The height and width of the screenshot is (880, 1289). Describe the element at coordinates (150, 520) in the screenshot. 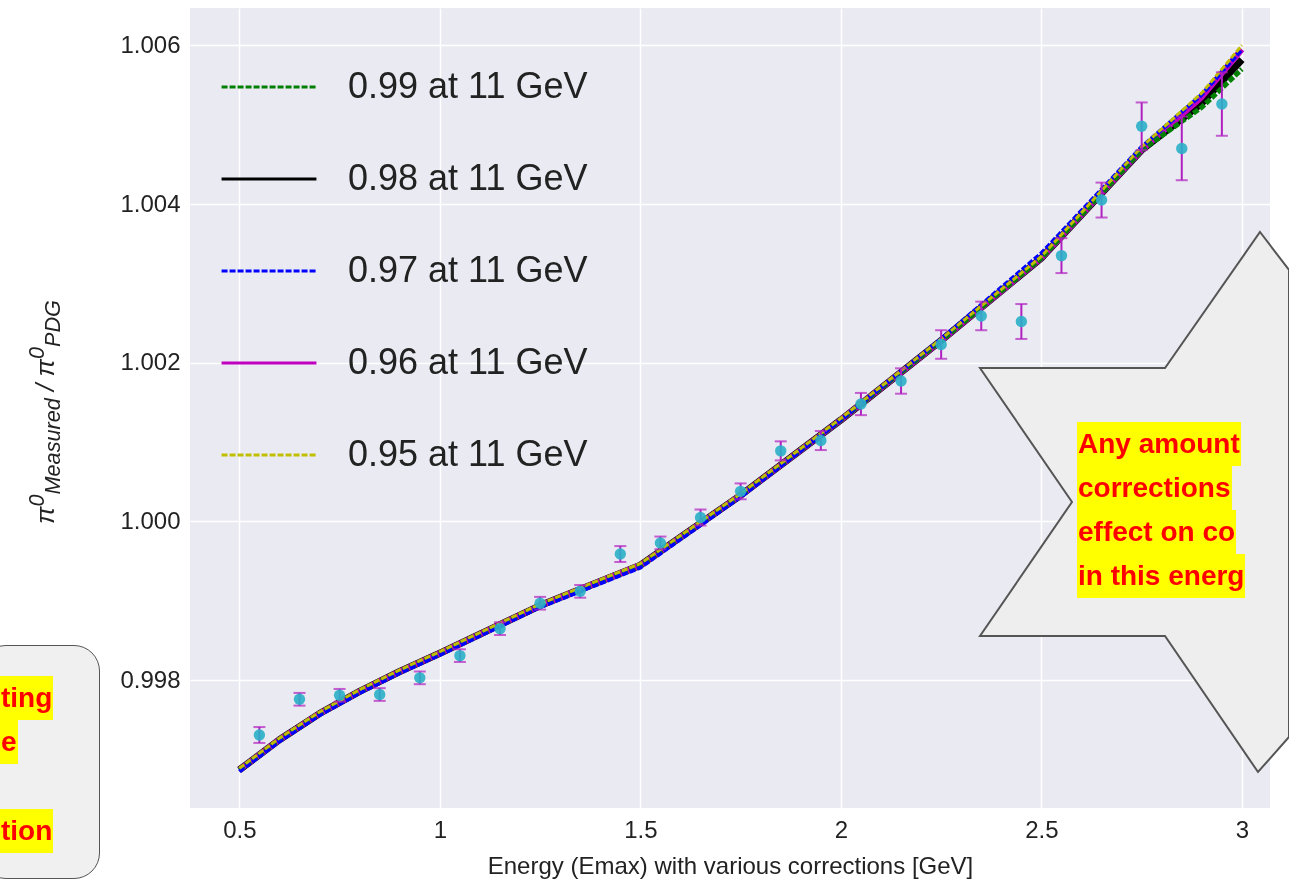

I see `y-tick-label: 1.000` at that location.